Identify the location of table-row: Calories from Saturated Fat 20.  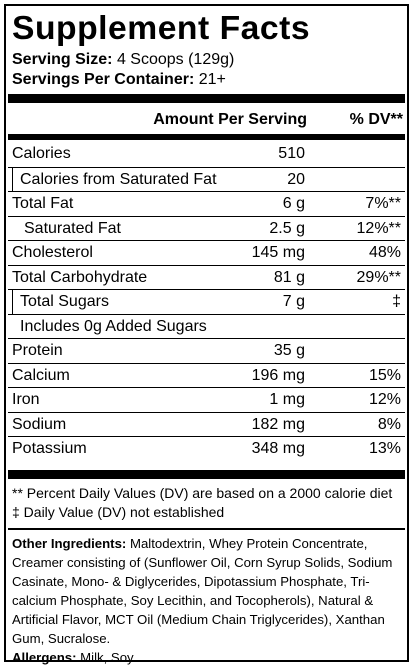
(206, 179).